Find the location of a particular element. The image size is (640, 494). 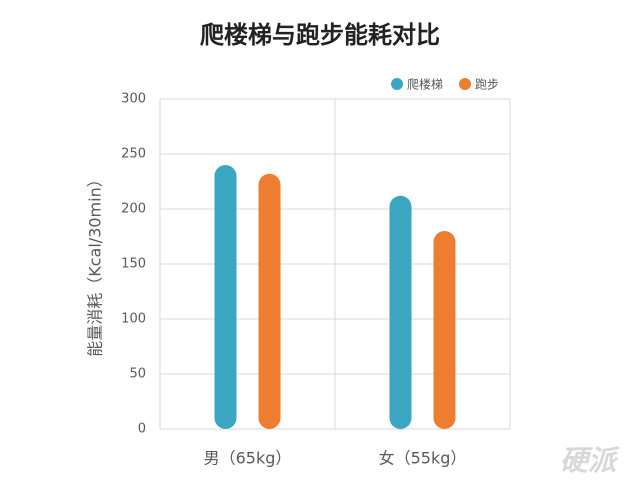

y-axis-label: 能量消耗（Kcal/30min） is located at coordinates (95, 263).